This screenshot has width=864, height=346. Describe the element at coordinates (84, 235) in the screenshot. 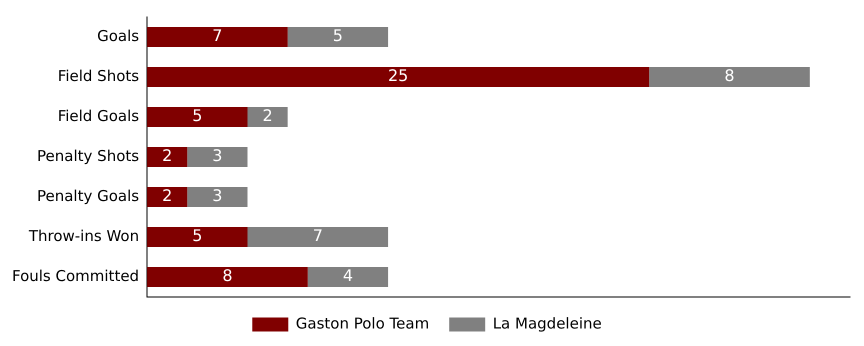

I see `y-tick-label: Throw-ins Won` at that location.